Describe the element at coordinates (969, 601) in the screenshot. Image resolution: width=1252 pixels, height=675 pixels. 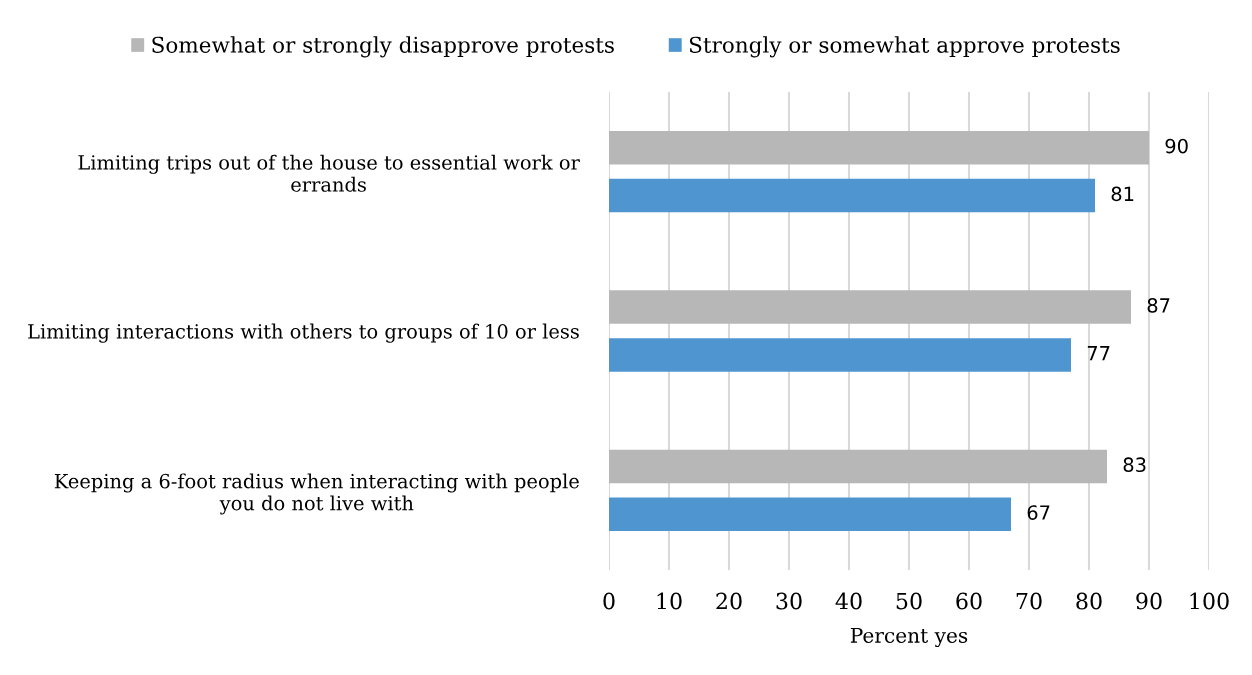
I see `x-tick-label: 60` at that location.